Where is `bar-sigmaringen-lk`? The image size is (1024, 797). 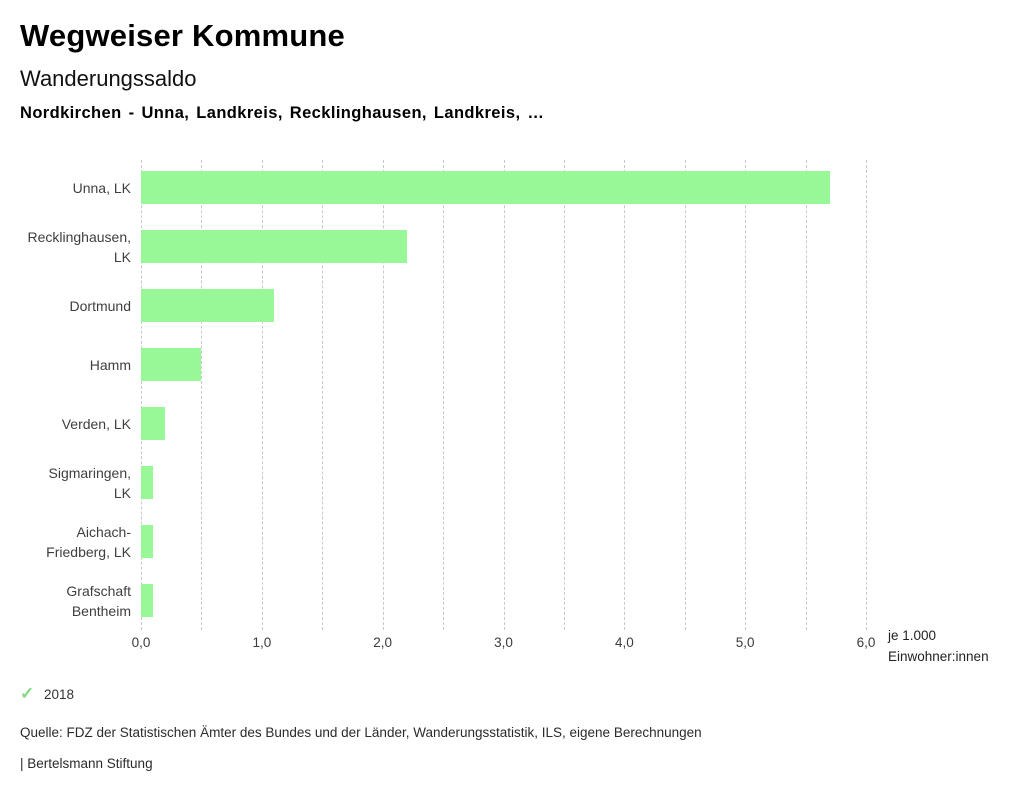 bar-sigmaringen-lk is located at coordinates (147, 482).